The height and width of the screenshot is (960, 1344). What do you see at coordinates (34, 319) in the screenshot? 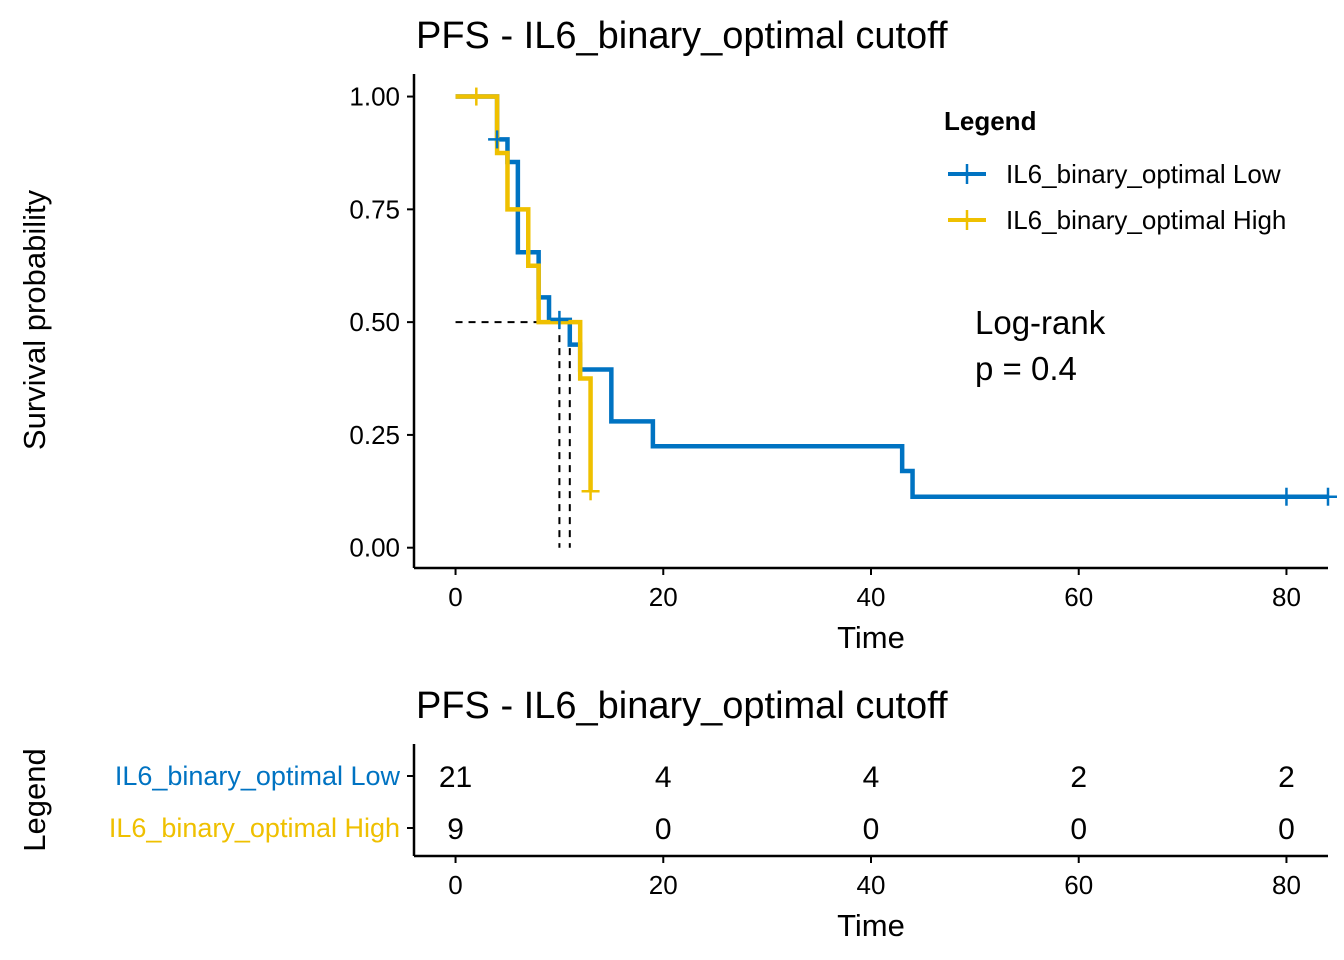
I see `y-axis-label: Survival probability` at bounding box center [34, 319].